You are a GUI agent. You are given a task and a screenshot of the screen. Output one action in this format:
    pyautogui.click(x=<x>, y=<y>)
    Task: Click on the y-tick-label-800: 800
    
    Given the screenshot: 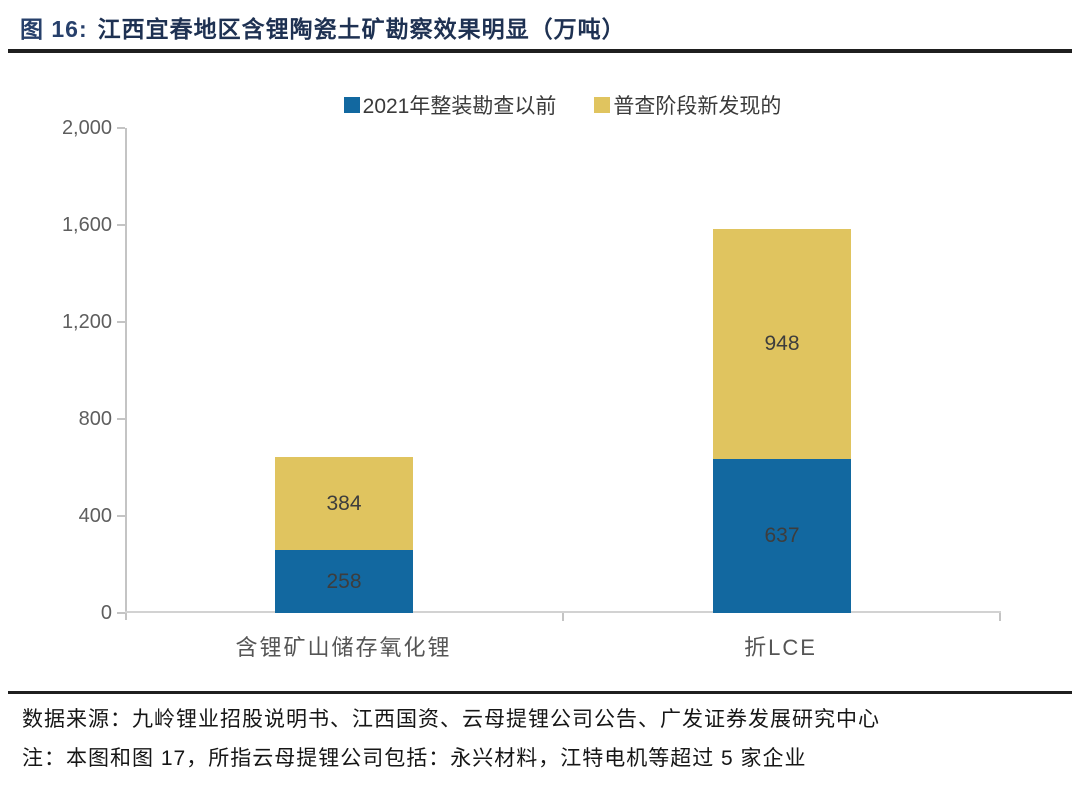 What is the action you would take?
    pyautogui.click(x=95, y=419)
    